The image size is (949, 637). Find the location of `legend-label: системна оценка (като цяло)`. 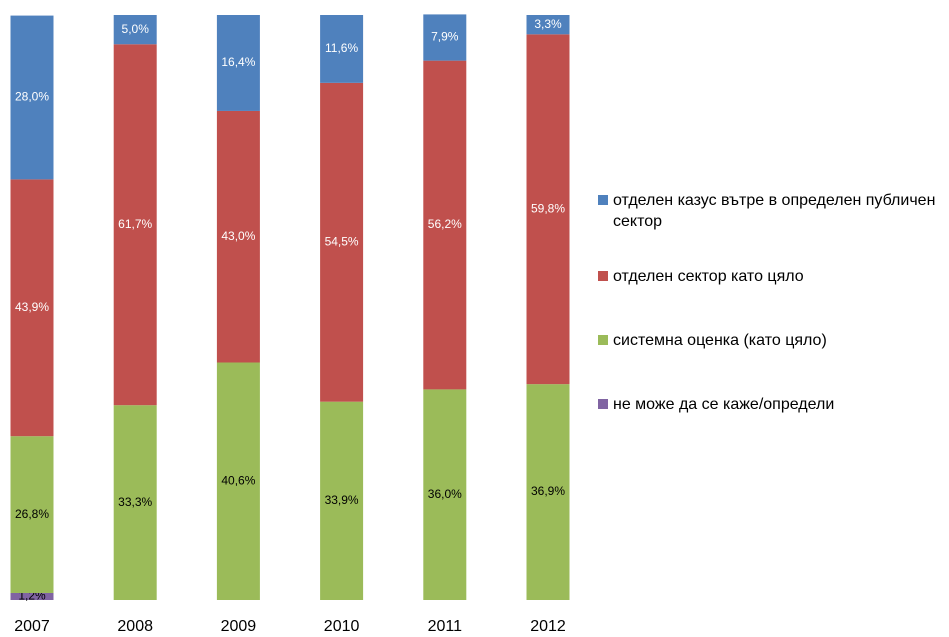

legend-label: системна оценка (като цяло) is located at coordinates (720, 340).